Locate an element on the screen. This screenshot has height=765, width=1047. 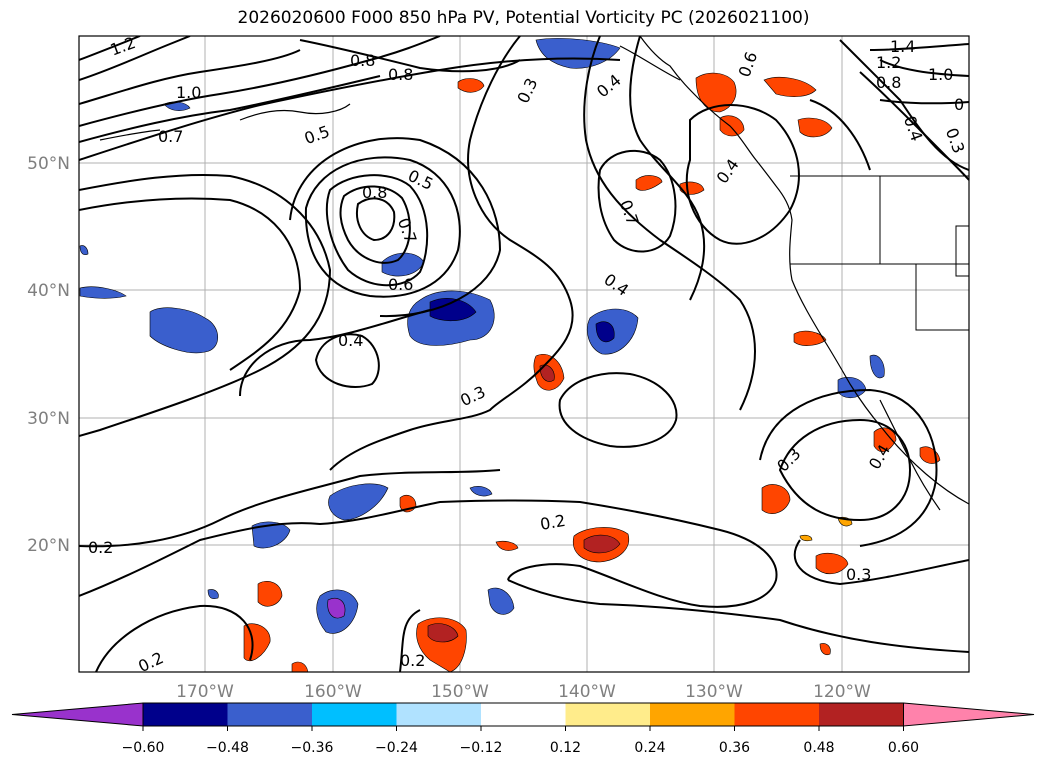
colorbar-tick-label: 0.24 is located at coordinates (649, 748).